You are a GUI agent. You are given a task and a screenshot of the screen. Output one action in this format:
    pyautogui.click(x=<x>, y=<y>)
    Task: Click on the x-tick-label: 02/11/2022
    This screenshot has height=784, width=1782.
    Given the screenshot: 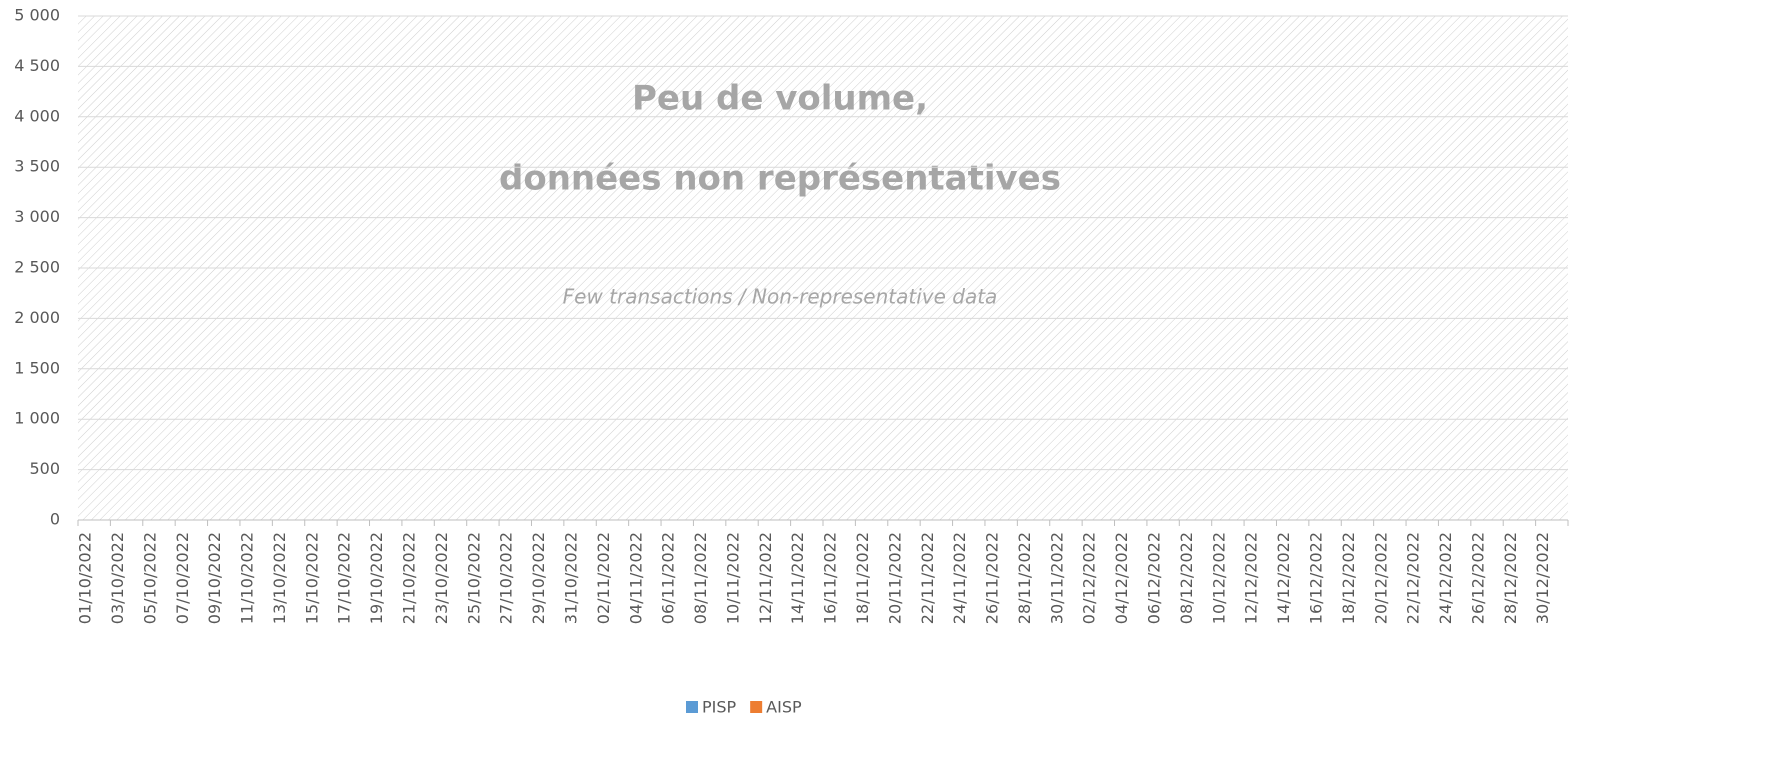 What is the action you would take?
    pyautogui.click(x=603, y=578)
    